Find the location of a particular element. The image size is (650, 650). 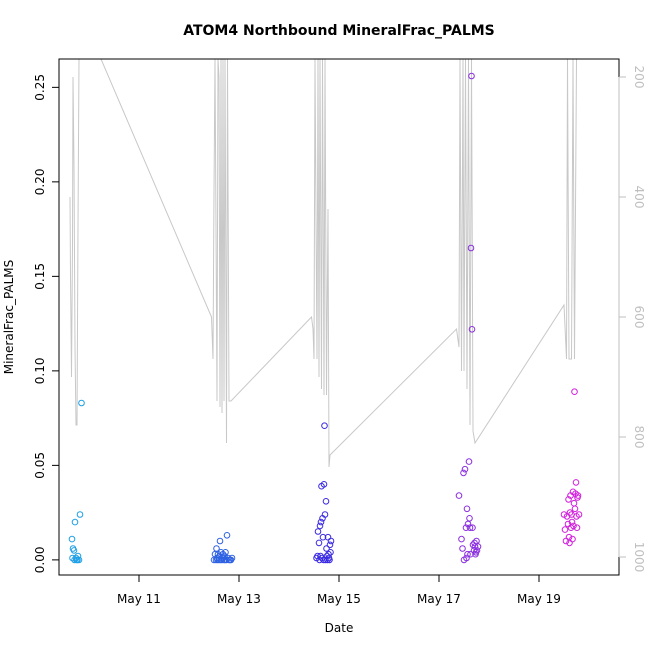

right-tick-label: 800 is located at coordinates (639, 437).